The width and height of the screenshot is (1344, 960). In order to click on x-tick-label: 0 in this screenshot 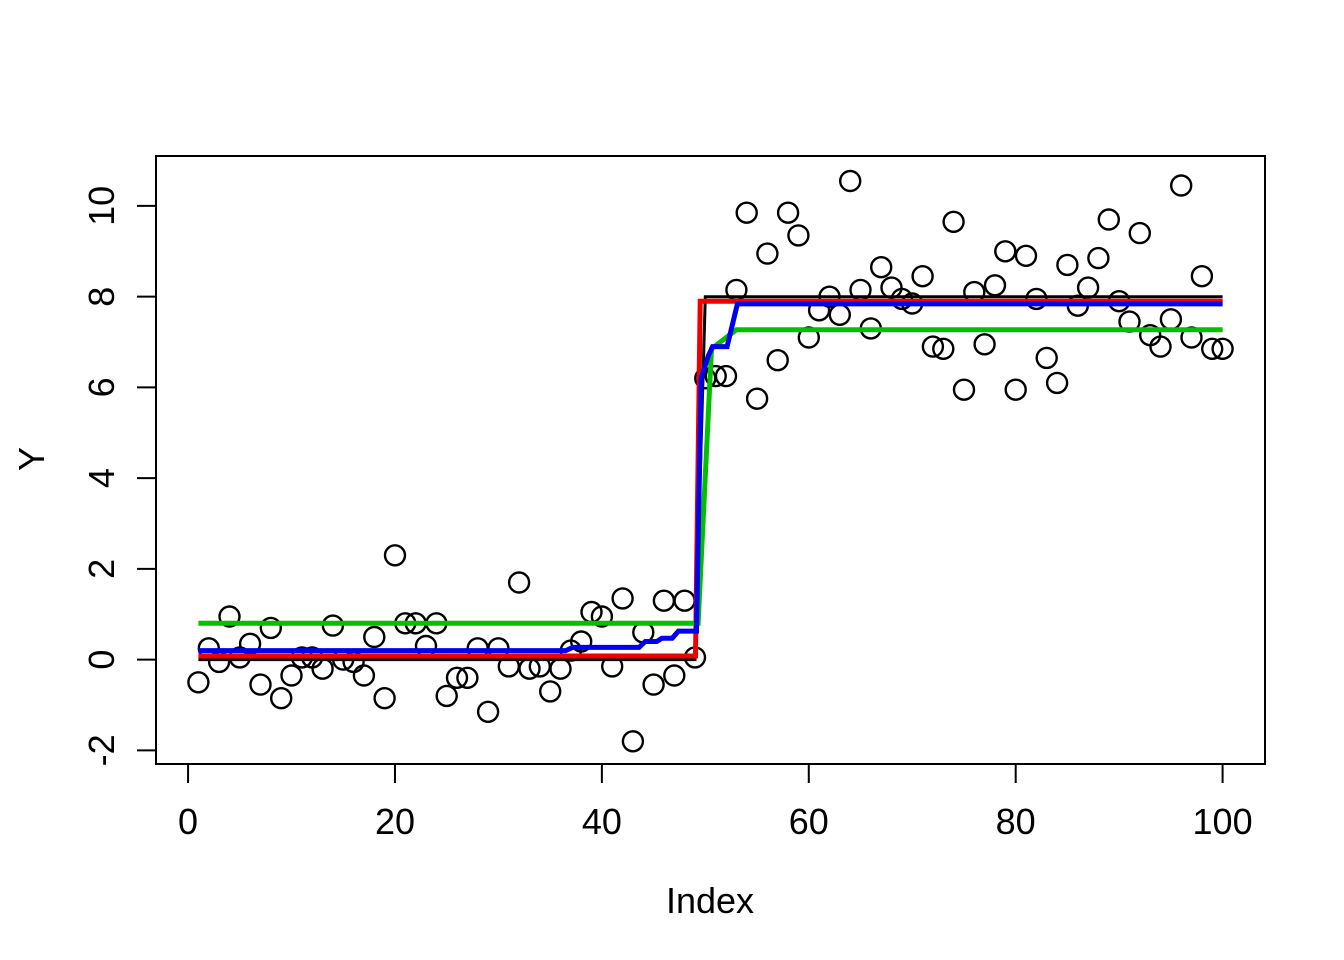, I will do `click(188, 821)`.